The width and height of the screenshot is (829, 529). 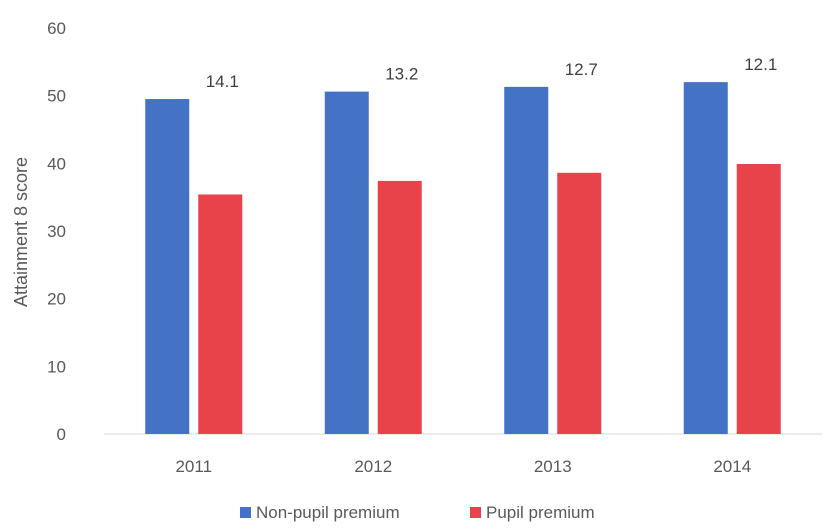 What do you see at coordinates (56, 299) in the screenshot?
I see `y-tick-label: 20` at bounding box center [56, 299].